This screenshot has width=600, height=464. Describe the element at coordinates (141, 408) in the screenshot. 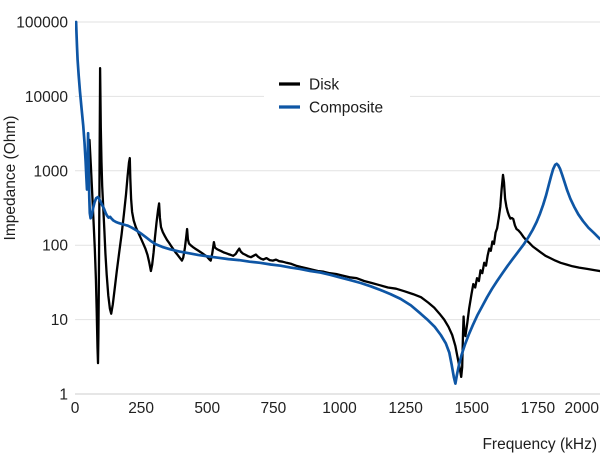

I see `x-tick-250: 250` at that location.